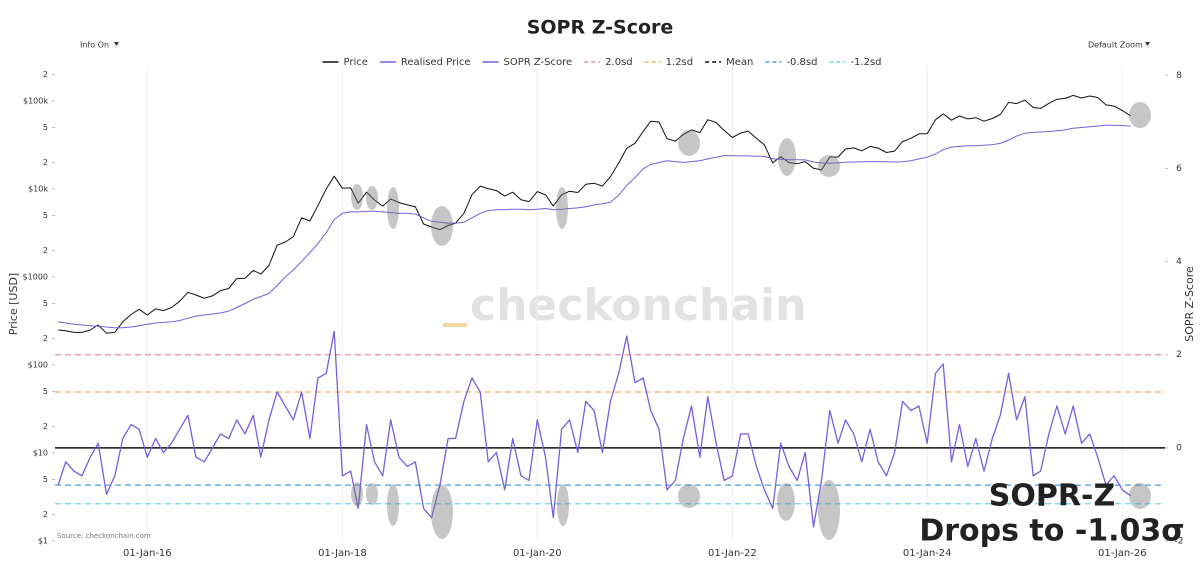 The width and height of the screenshot is (1200, 584). I want to click on y2-axis-label: SOPR Z-Score, so click(1189, 304).